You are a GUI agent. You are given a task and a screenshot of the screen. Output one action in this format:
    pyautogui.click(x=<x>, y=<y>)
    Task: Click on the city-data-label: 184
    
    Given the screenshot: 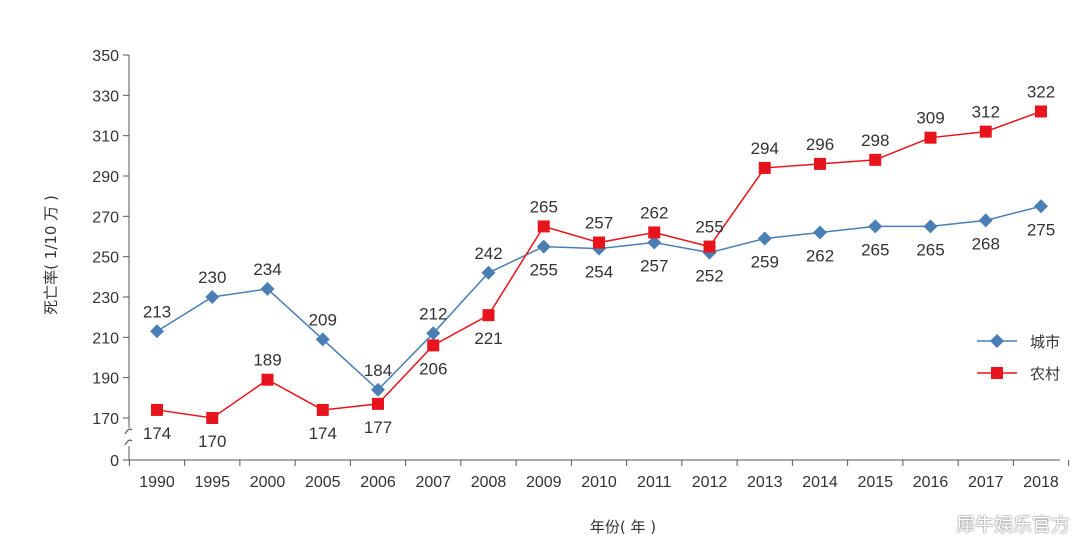 What is the action you would take?
    pyautogui.click(x=378, y=370)
    